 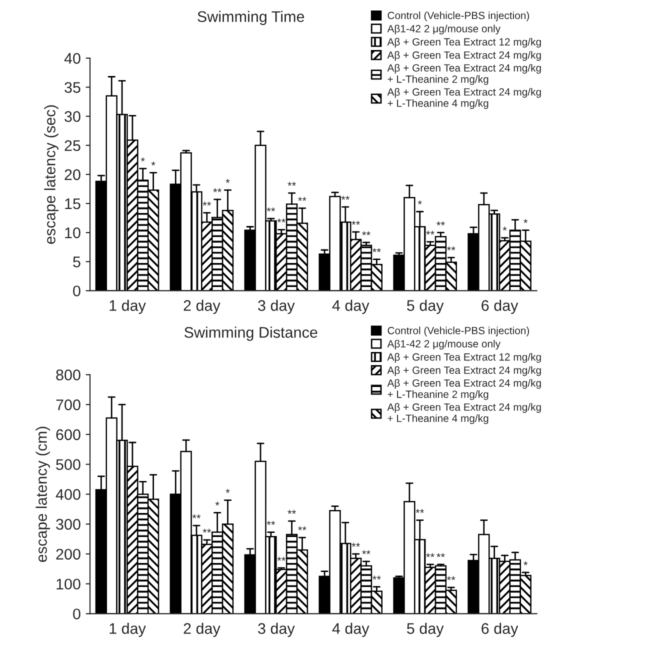 What do you see at coordinates (72, 116) in the screenshot?
I see `y-tick-label: 30` at bounding box center [72, 116].